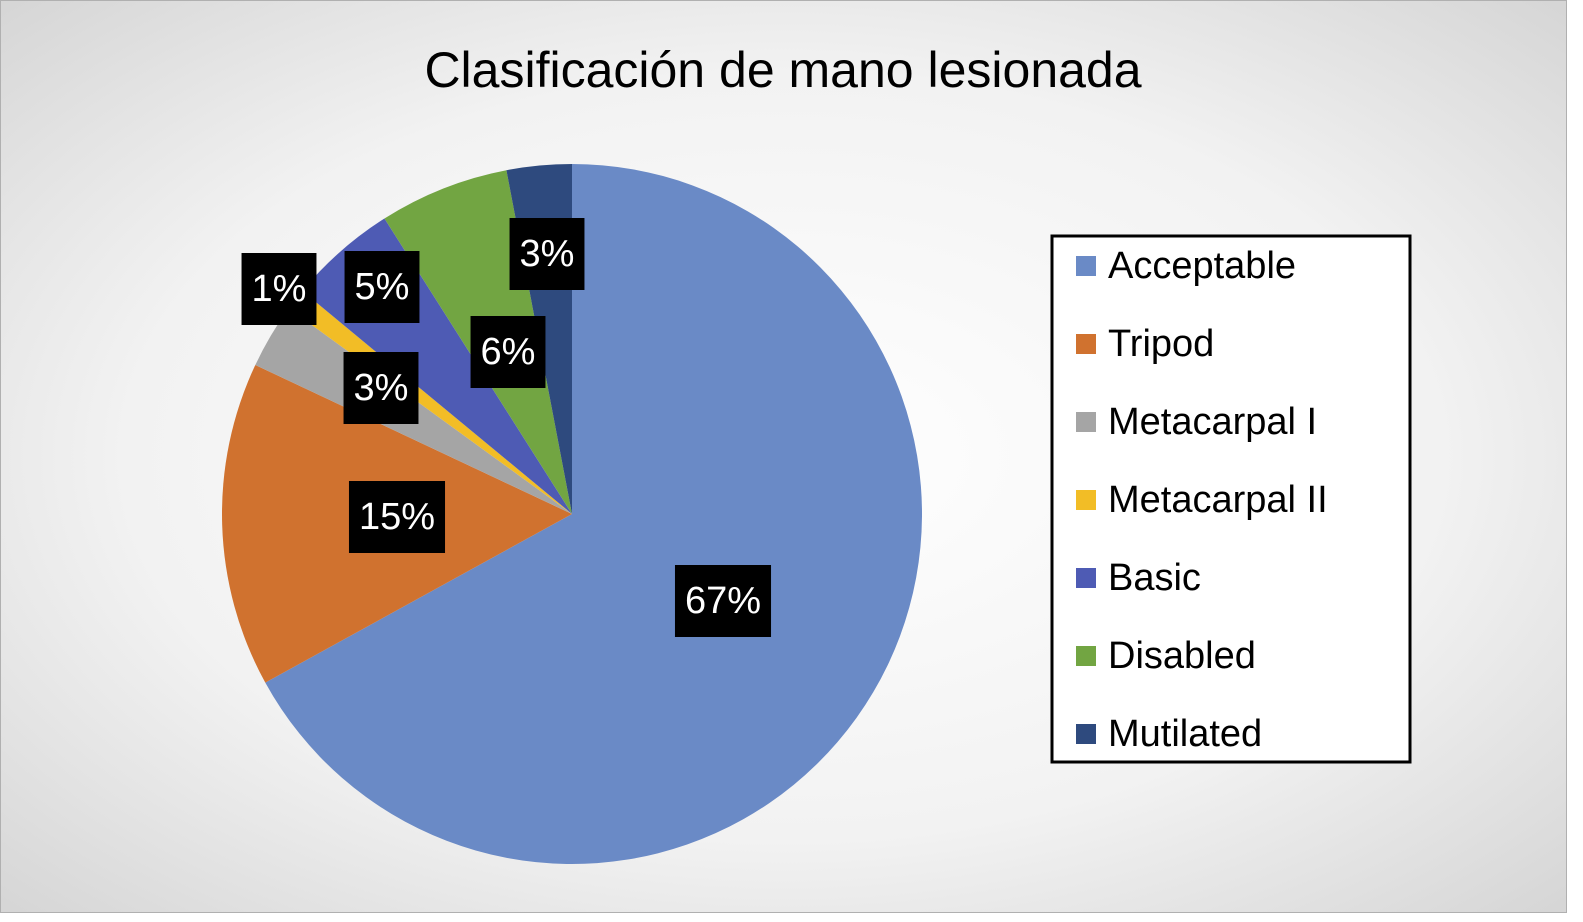 The image size is (1583, 922). Describe the element at coordinates (1212, 422) in the screenshot. I see `legend-label: Metacarpal I` at that location.